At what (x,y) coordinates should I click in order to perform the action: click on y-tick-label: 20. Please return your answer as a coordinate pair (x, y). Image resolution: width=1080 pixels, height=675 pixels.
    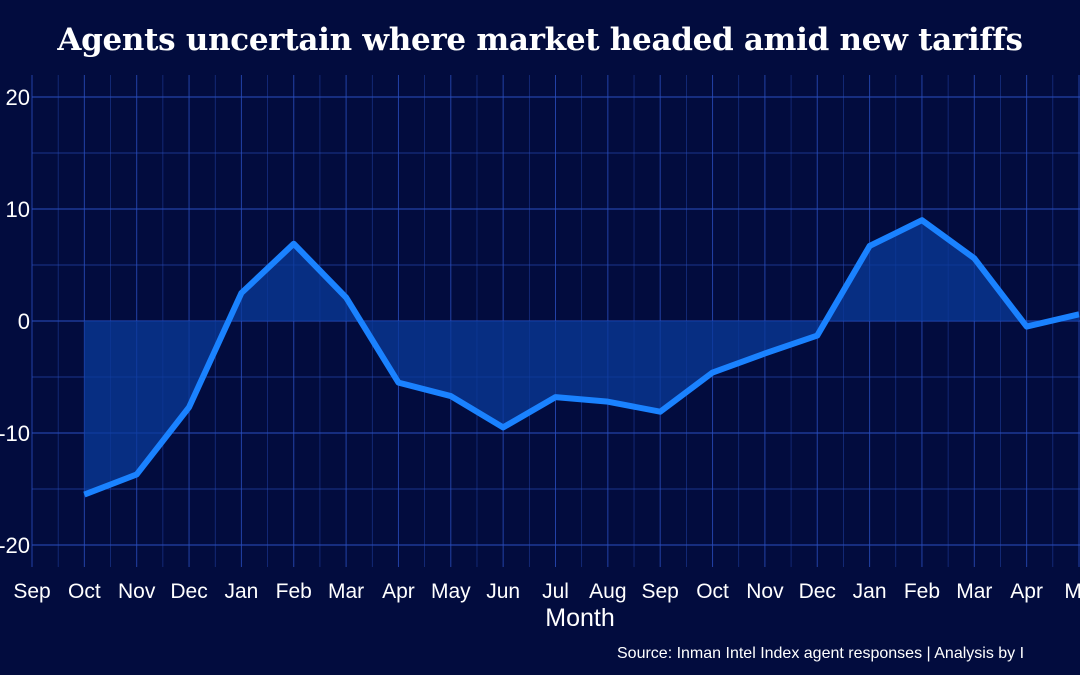
    Looking at the image, I should click on (18, 97).